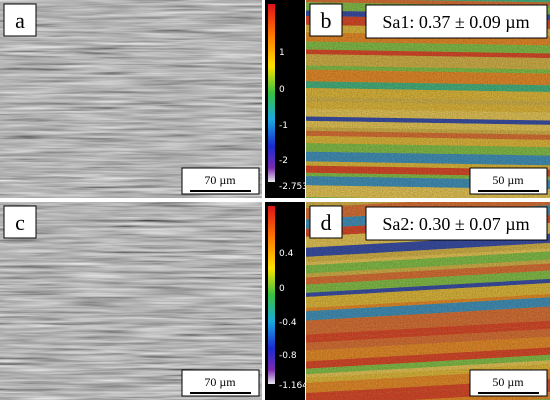 The height and width of the screenshot is (402, 550). Describe the element at coordinates (283, 161) in the screenshot. I see `colorbar-tick-label: -2` at that location.